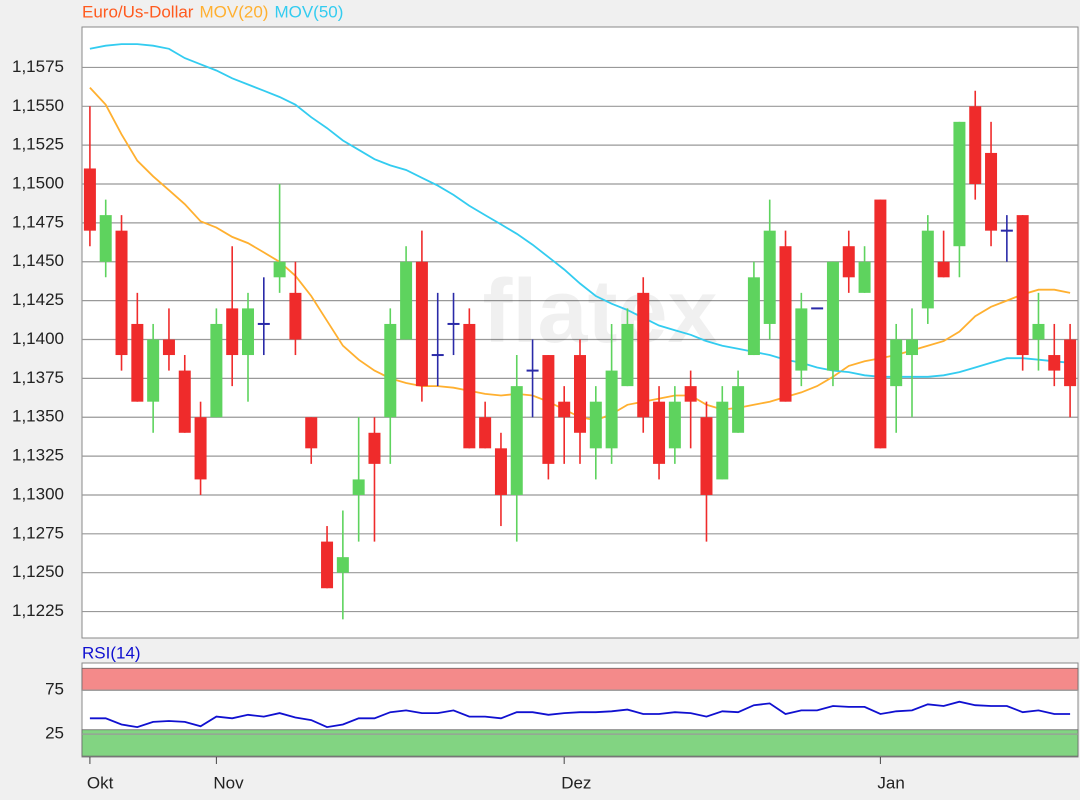  I want to click on y-tick-label: 1,1225, so click(38, 610).